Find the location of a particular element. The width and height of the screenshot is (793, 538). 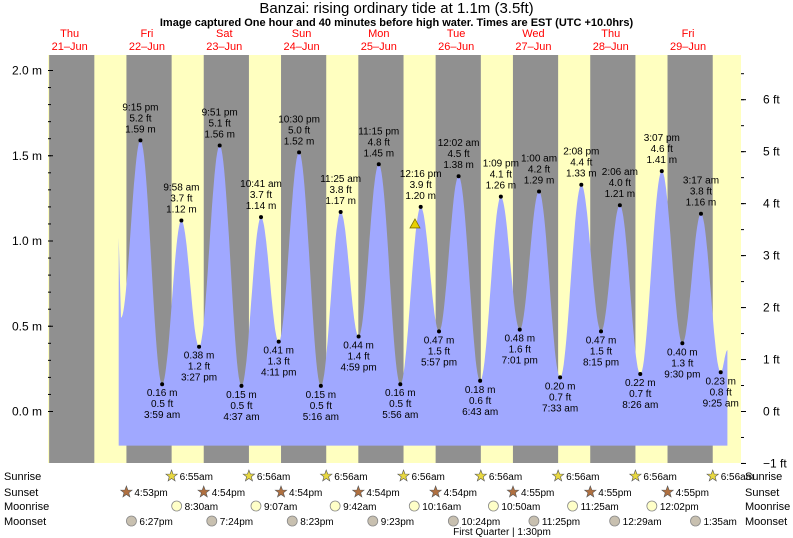

tide-m-label: 1.38 m is located at coordinates (458, 165).